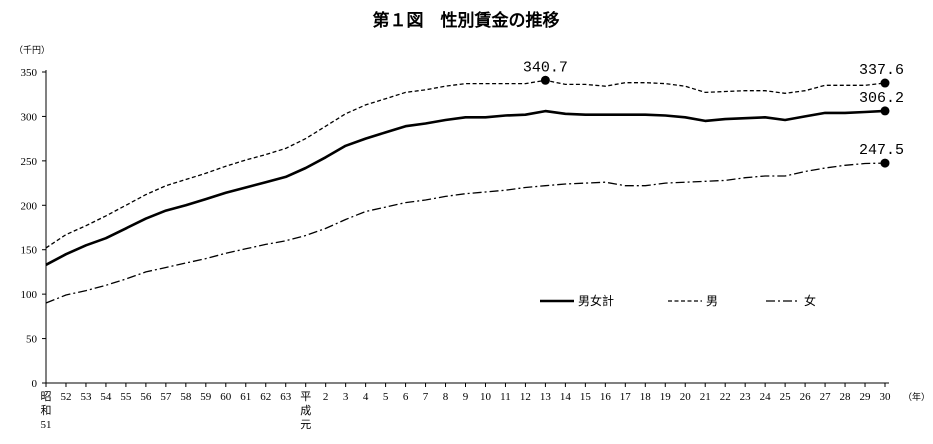 The height and width of the screenshot is (444, 933). I want to click on x-tick-label: 3, so click(346, 397).